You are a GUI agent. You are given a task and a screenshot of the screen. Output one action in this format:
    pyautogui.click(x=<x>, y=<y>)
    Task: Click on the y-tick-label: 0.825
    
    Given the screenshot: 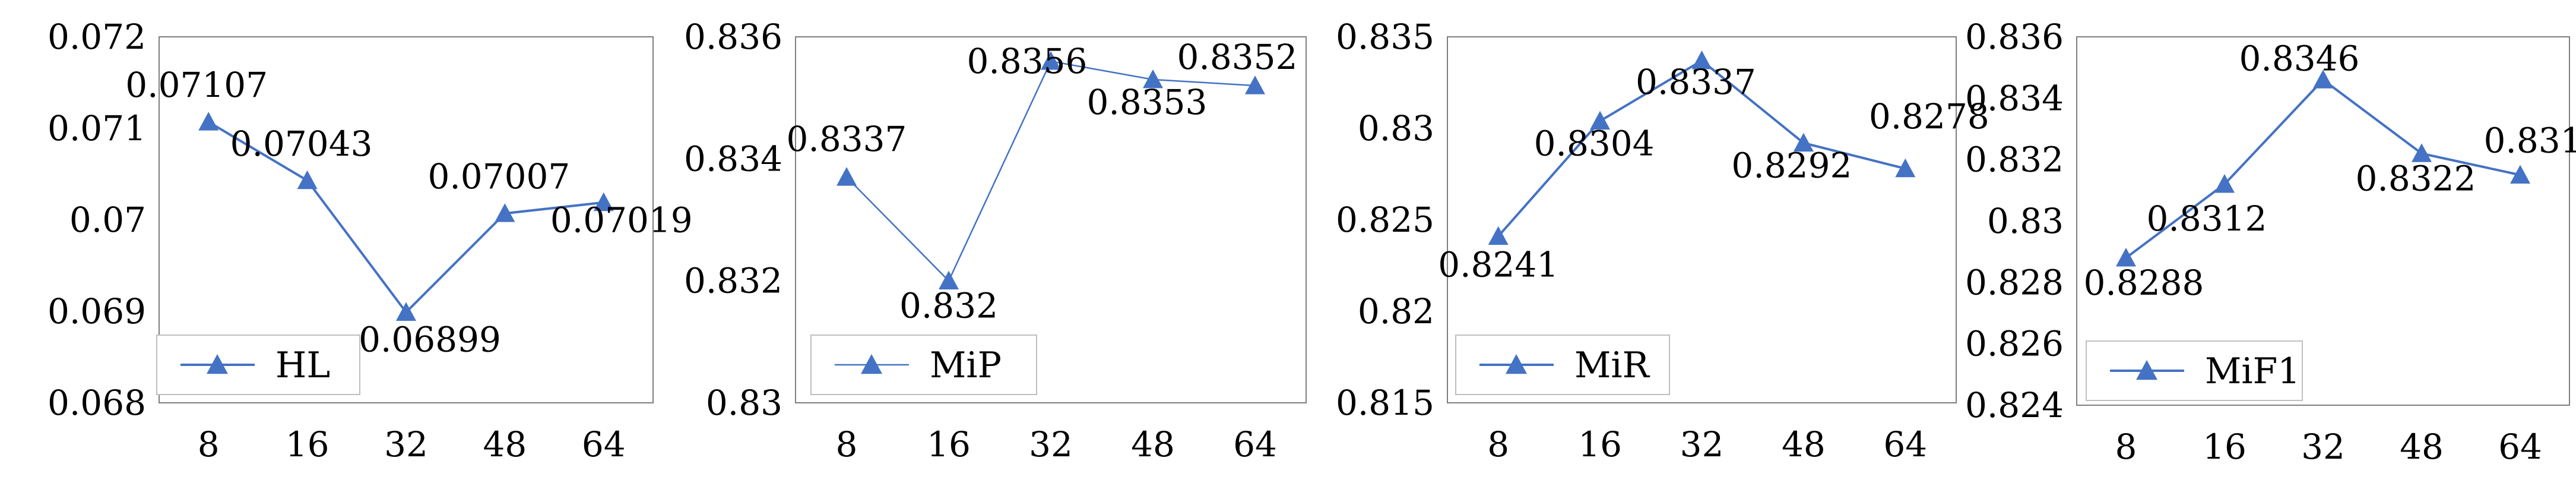 What is the action you would take?
    pyautogui.click(x=1385, y=220)
    